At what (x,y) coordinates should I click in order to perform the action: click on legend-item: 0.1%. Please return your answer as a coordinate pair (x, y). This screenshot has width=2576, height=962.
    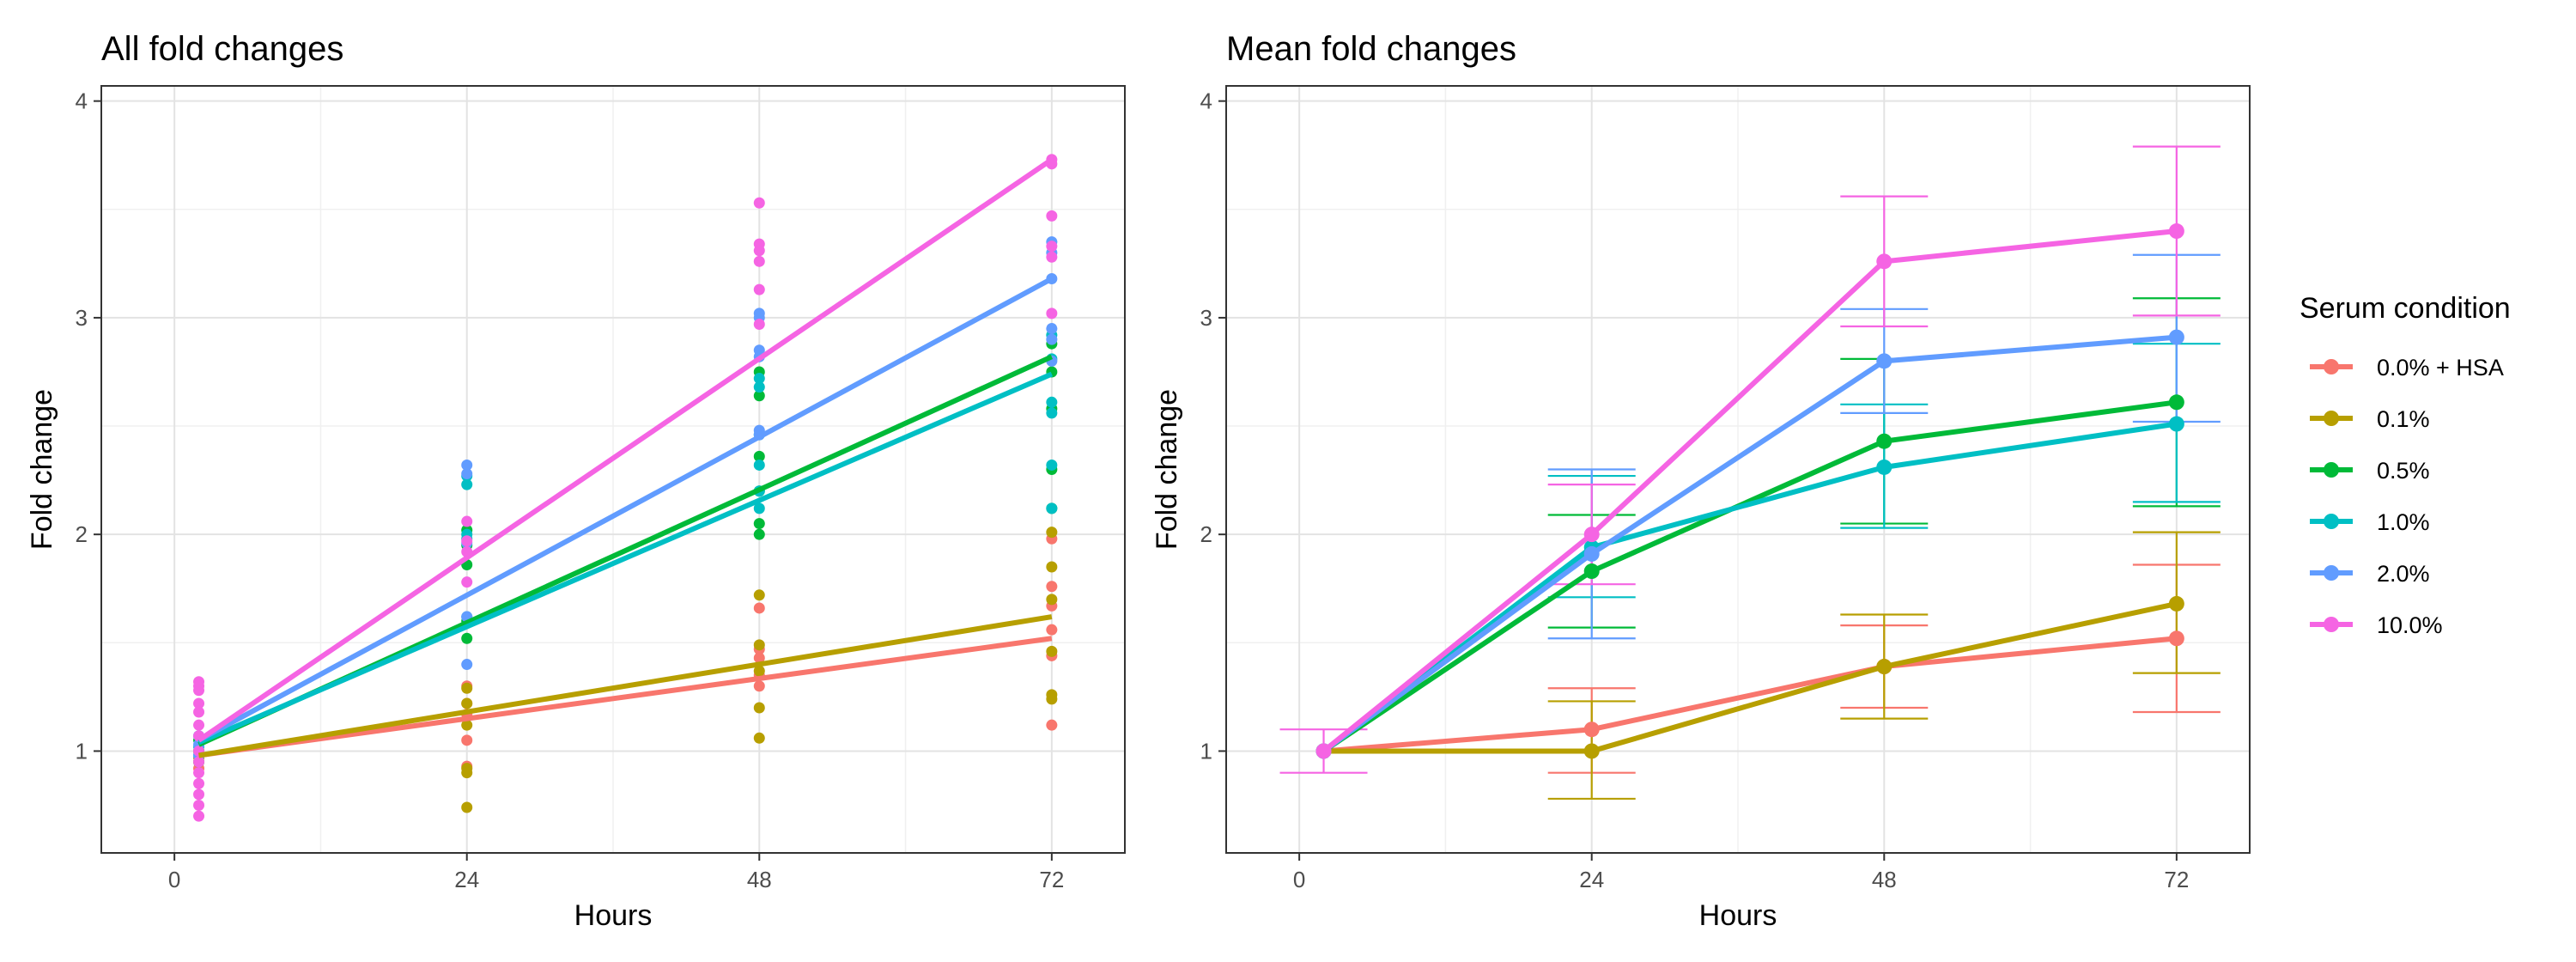
    Looking at the image, I should click on (2370, 419).